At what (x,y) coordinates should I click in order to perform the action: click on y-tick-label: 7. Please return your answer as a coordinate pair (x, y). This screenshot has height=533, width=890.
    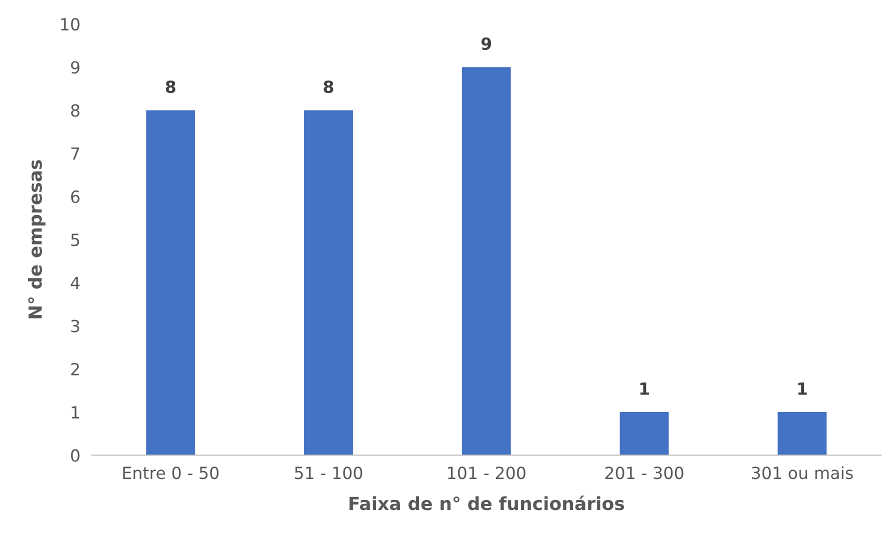
    Looking at the image, I should click on (75, 154).